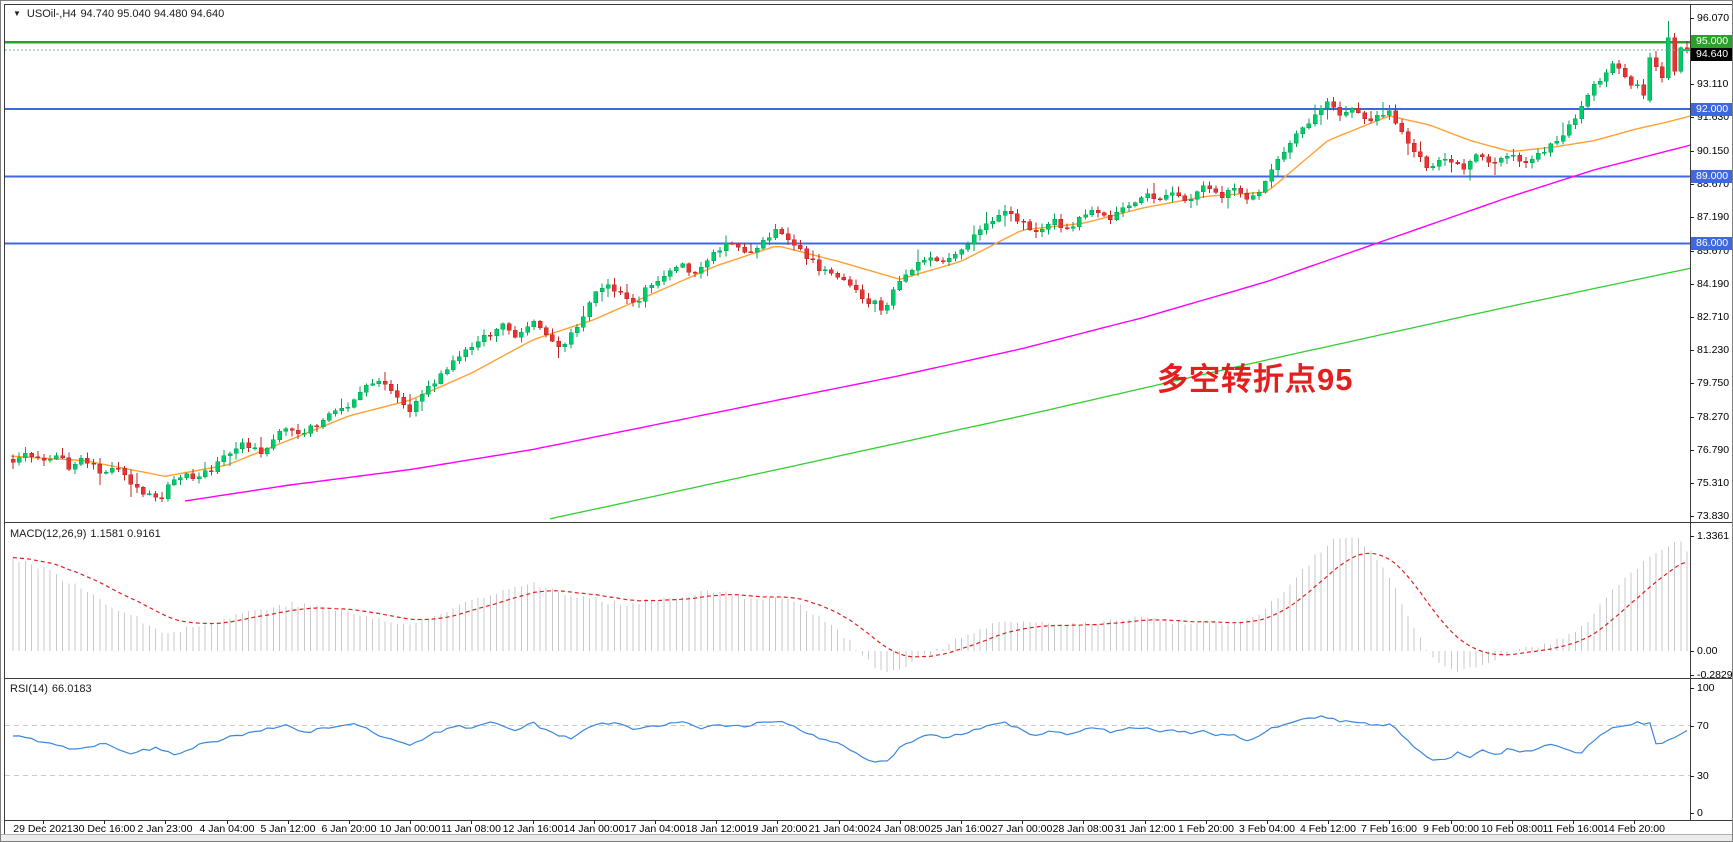  I want to click on time-label: 4 Feb 12:00, so click(1328, 829).